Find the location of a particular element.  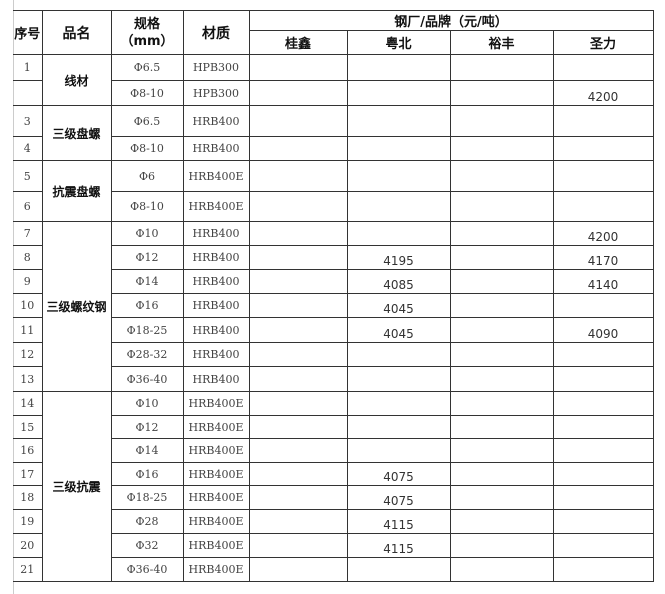

price-cell: 4115 is located at coordinates (398, 545).